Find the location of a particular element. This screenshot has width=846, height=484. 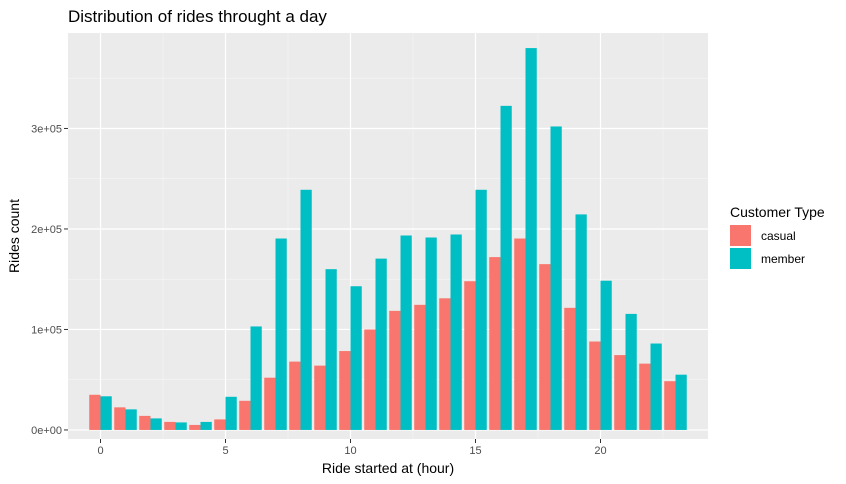

y-axis-label: Rides count is located at coordinates (14, 236).